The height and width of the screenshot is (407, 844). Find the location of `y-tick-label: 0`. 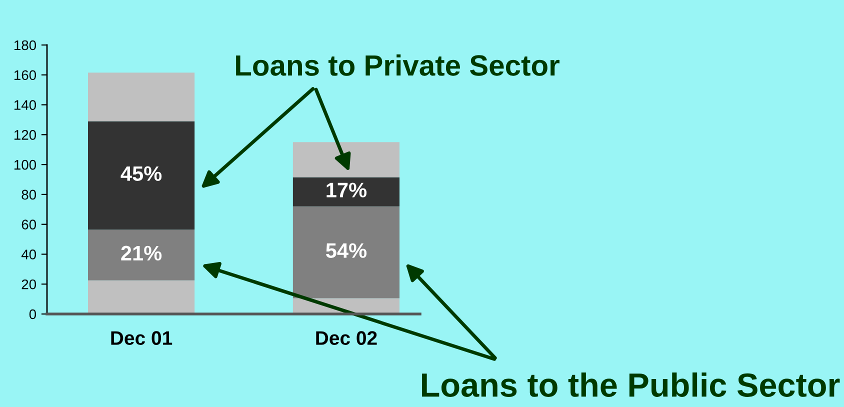

y-tick-label: 0 is located at coordinates (32, 314).